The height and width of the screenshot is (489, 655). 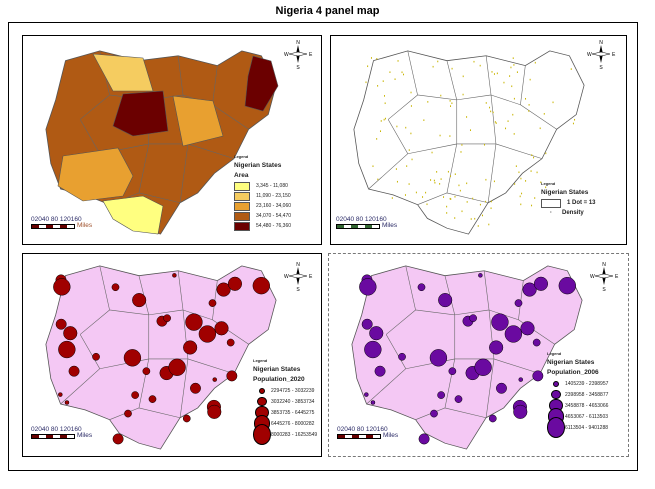 I want to click on legend-heading: Legend, so click(x=241, y=156).